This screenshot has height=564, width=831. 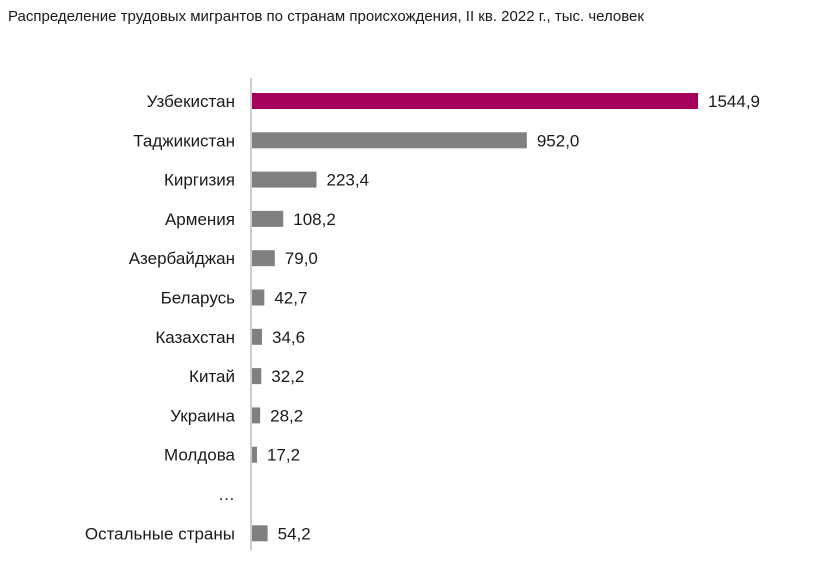 I want to click on category-label: Китай, so click(x=212, y=376).